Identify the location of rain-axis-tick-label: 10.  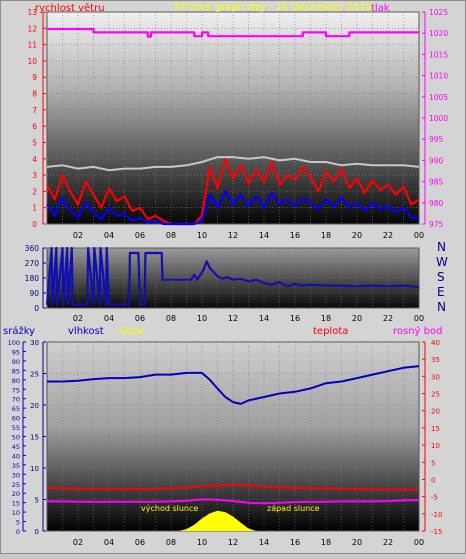
(16, 513).